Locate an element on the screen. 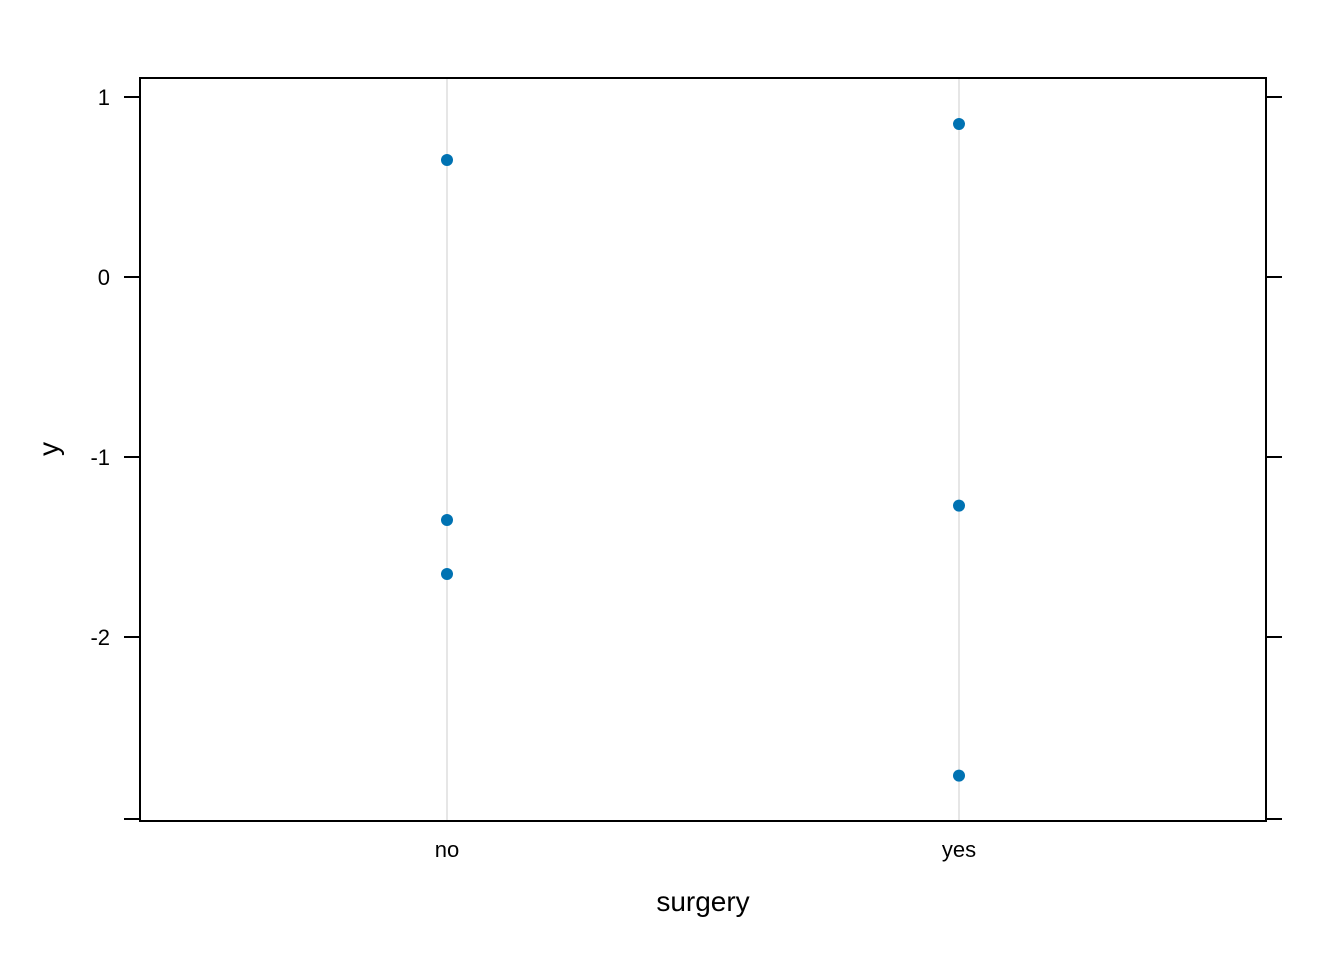 This screenshot has height=960, width=1344. y-tick-label: 1 is located at coordinates (104, 97).